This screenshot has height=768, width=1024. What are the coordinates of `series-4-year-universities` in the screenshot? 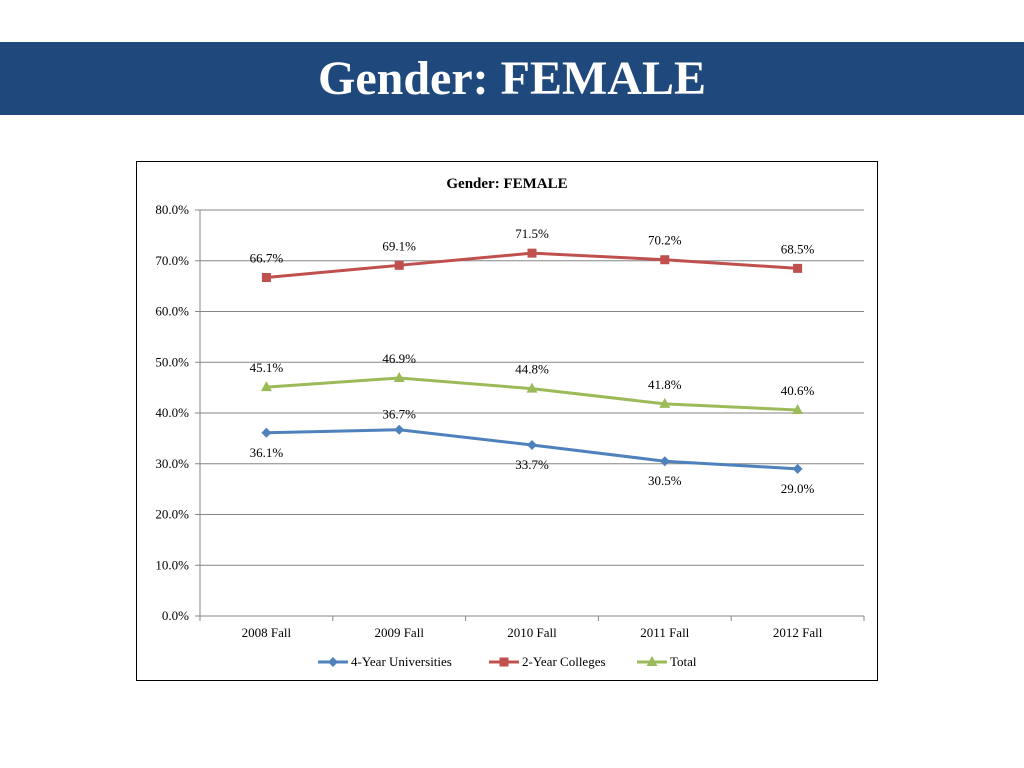 It's located at (532, 449).